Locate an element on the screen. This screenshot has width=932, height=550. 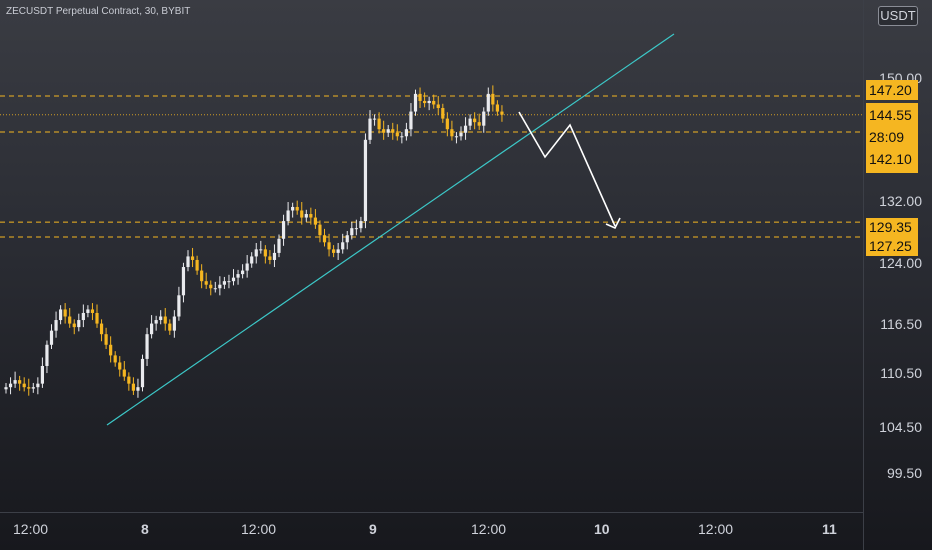
x-tick-label: 8 is located at coordinates (145, 529).